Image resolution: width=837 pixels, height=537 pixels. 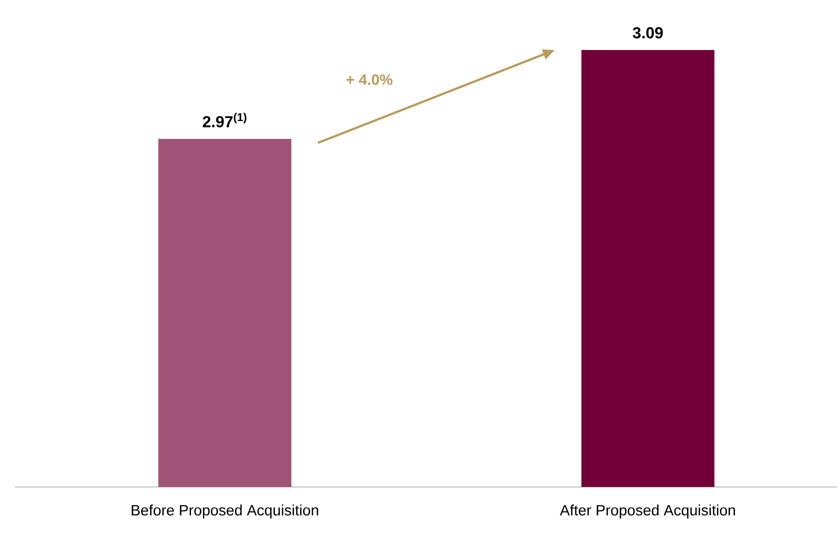 What do you see at coordinates (224, 120) in the screenshot?
I see `data-label: 2.97$^{(1)}$` at bounding box center [224, 120].